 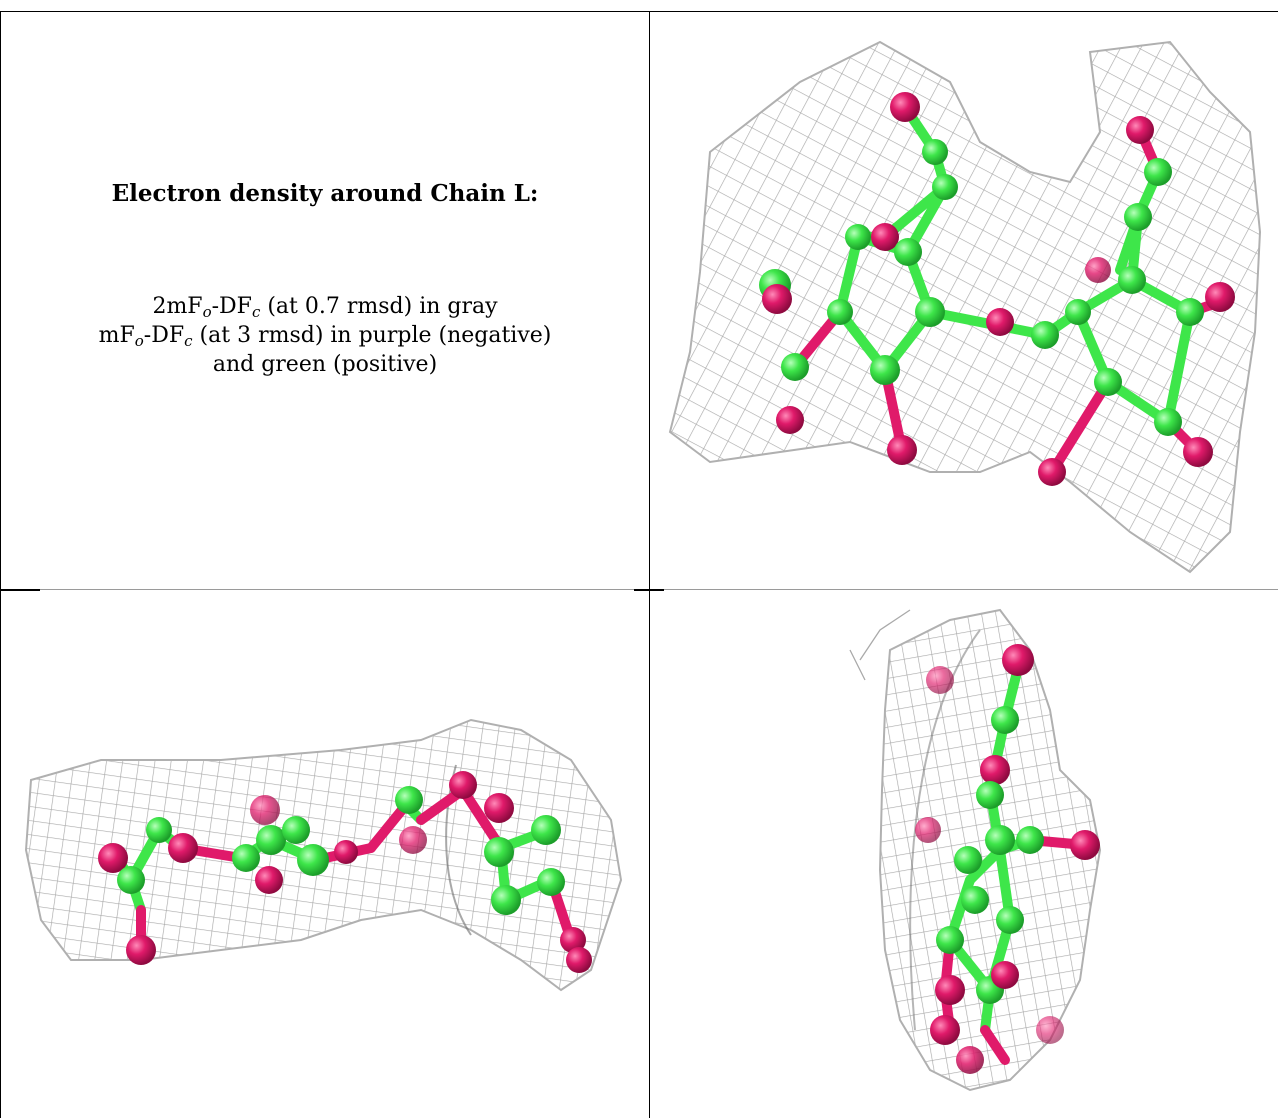 What do you see at coordinates (325, 193) in the screenshot?
I see `figure-title: Electron density around Chain L:` at bounding box center [325, 193].